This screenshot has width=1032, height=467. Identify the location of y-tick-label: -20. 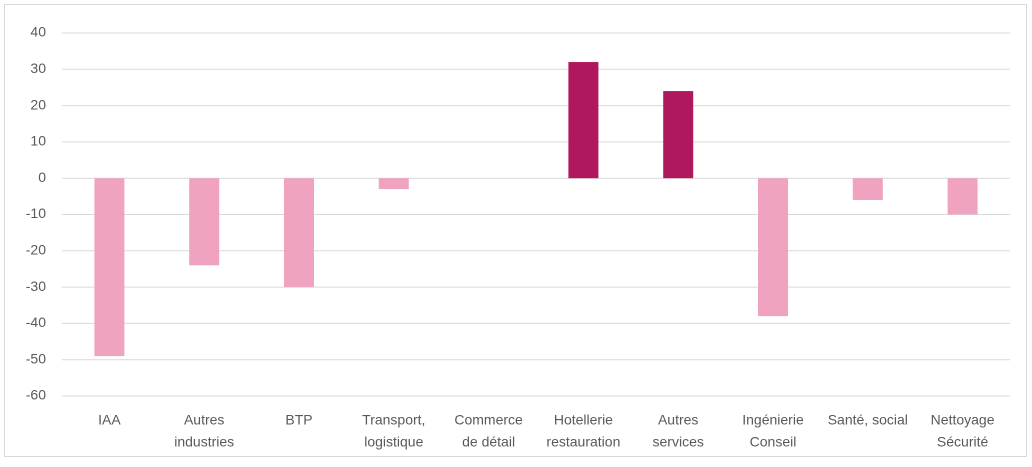
(36, 250).